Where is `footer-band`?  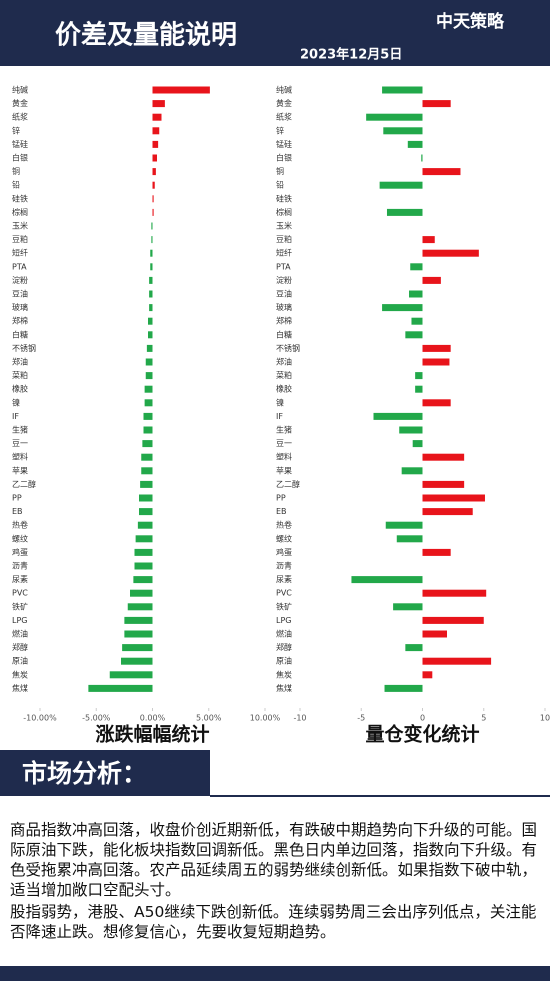
footer-band is located at coordinates (275, 973).